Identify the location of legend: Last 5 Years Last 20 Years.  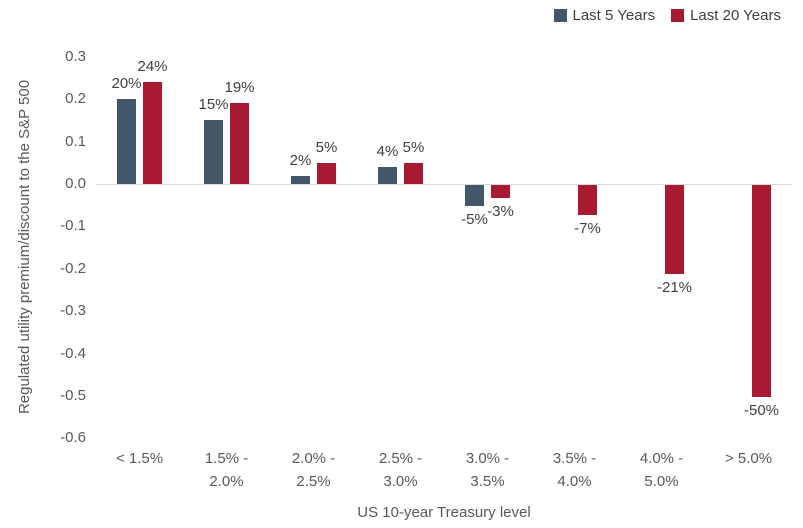
(667, 15).